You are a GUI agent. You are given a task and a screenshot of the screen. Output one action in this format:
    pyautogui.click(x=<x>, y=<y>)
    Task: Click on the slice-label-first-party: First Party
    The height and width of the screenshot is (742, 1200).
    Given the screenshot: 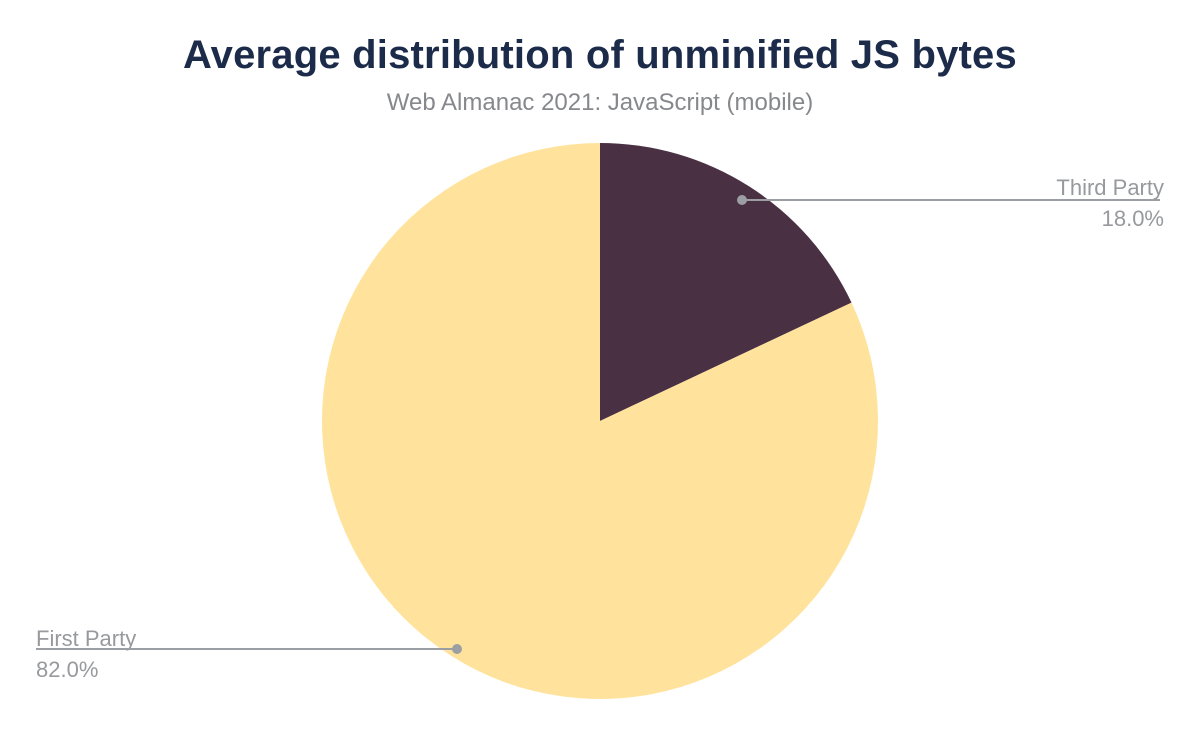 What is the action you would take?
    pyautogui.click(x=86, y=638)
    